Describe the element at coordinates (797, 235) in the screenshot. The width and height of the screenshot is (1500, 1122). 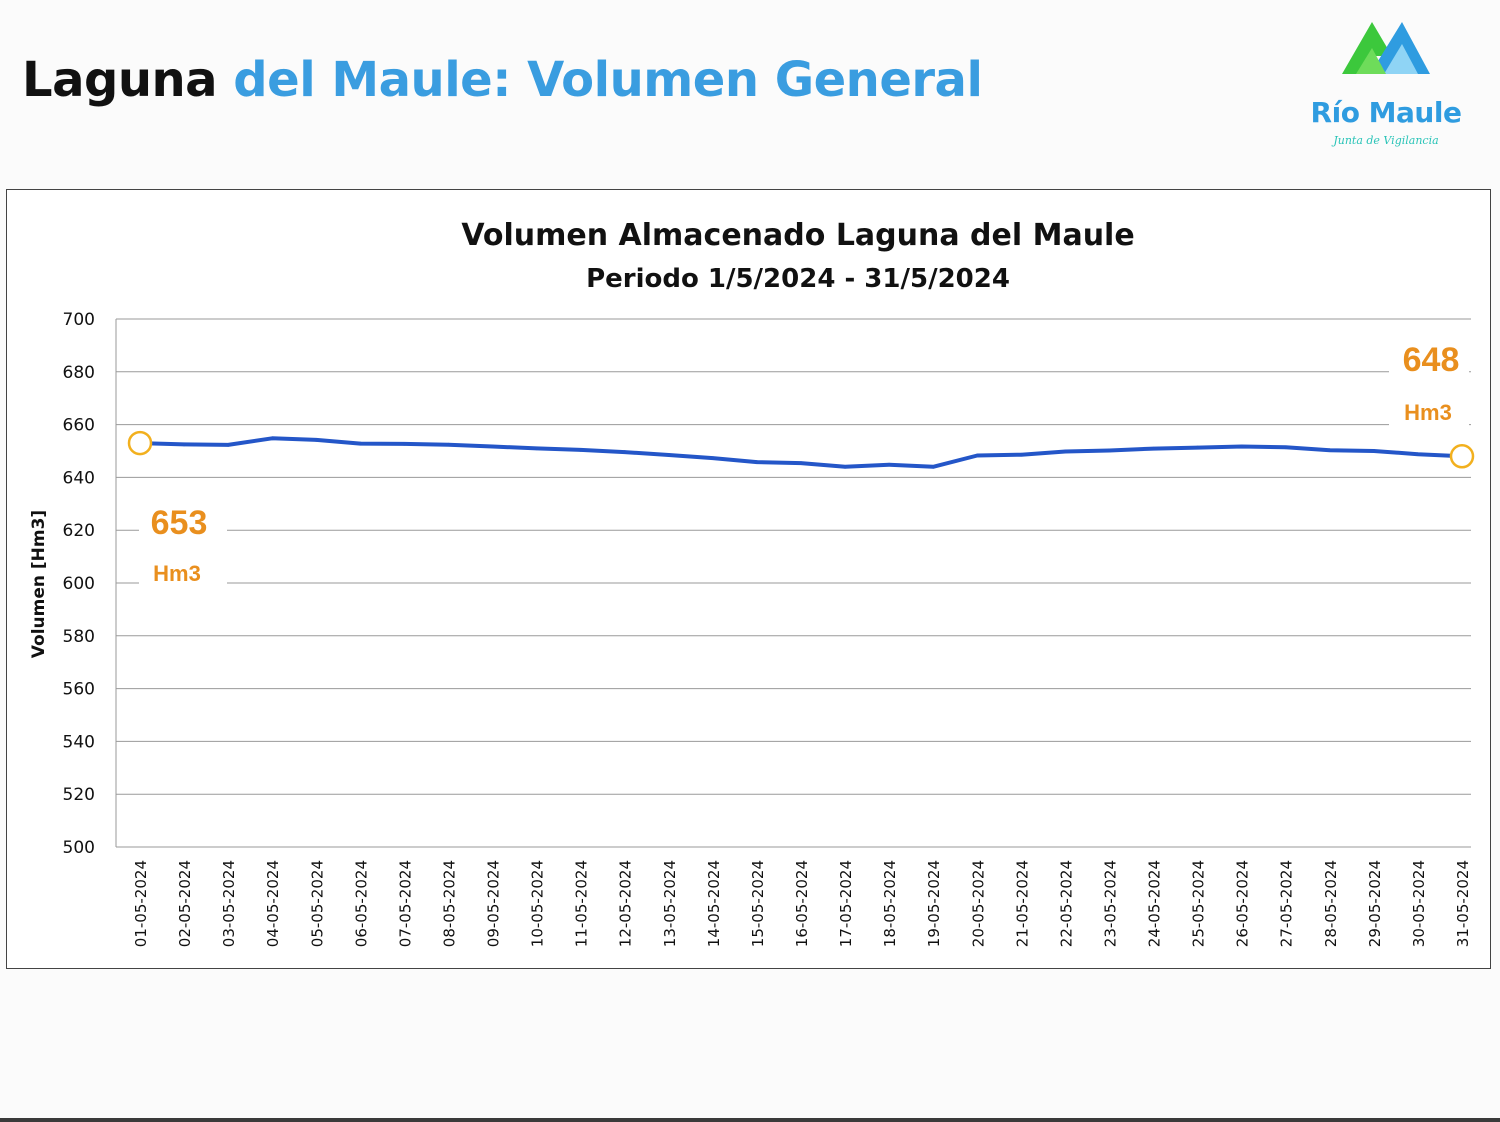
I see `chart-title: Volumen Almacenado Laguna del Maule` at that location.